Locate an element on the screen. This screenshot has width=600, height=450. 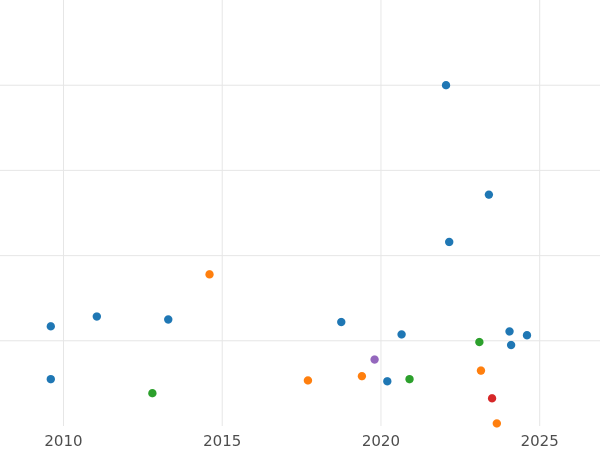
x-tick-label-2015: 2015 is located at coordinates (222, 441).